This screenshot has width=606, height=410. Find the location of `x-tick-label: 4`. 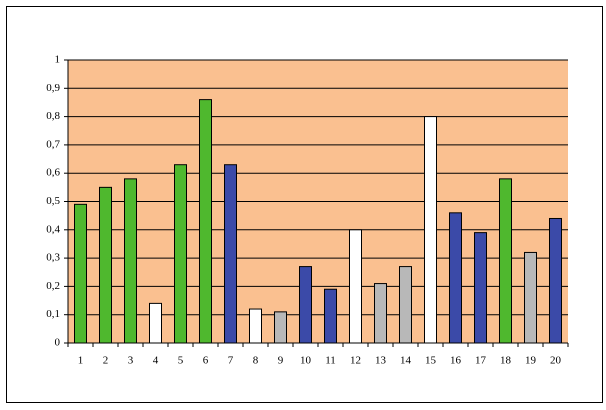

x-tick-label: 4 is located at coordinates (156, 361).